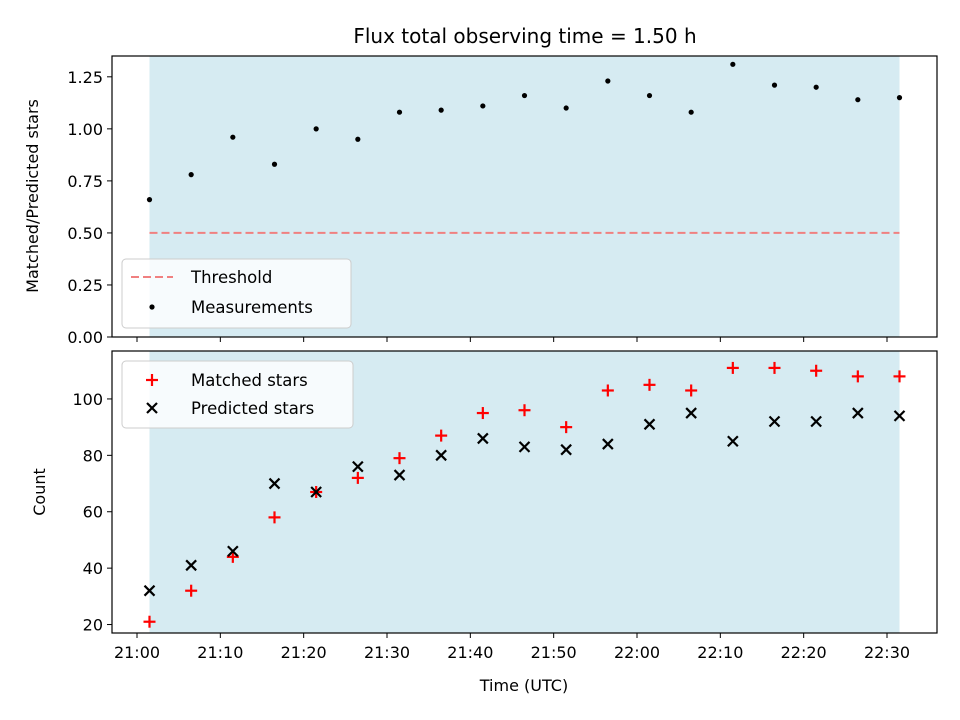 Image resolution: width=960 pixels, height=720 pixels. Describe the element at coordinates (89, 207) in the screenshot. I see `top-y-ticks: 0.00 0.25 0.50 0.75 1.00 1.25` at that location.